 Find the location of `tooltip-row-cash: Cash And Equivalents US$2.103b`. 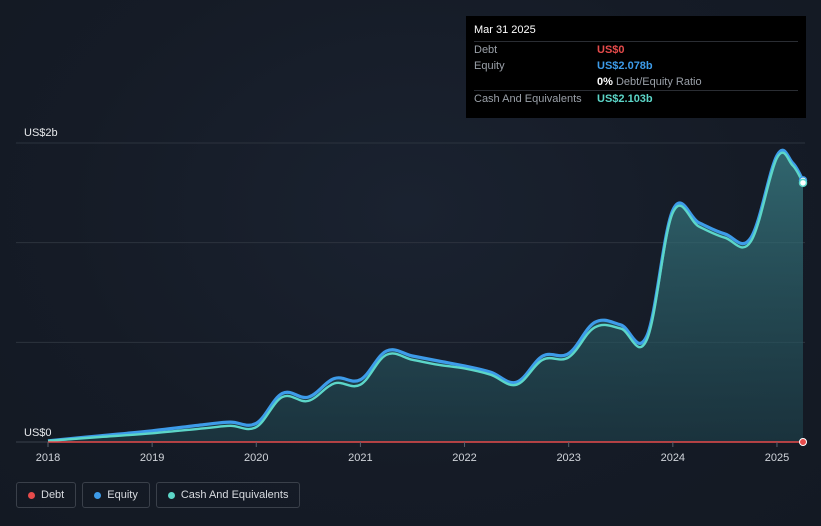

tooltip-row-cash: Cash And Equivalents US$2.103b is located at coordinates (636, 98).